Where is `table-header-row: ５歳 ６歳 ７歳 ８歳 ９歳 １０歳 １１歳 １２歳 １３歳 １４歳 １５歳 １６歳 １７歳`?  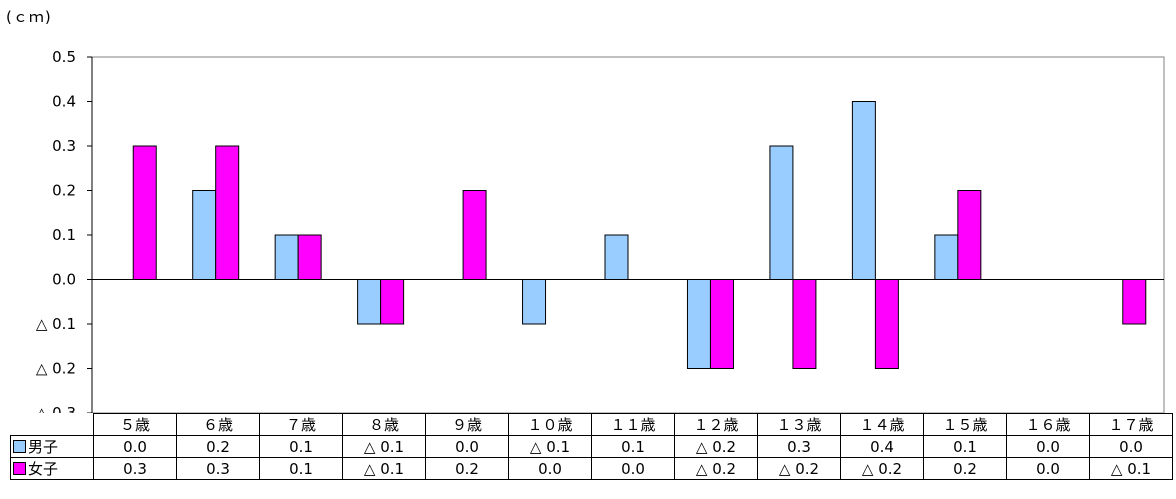 table-header-row: ５歳 ６歳 ７歳 ８歳 ９歳 １０歳 １１歳 １２歳 １３歳 １４歳 １５歳 １６歳 １７歳 is located at coordinates (591, 424).